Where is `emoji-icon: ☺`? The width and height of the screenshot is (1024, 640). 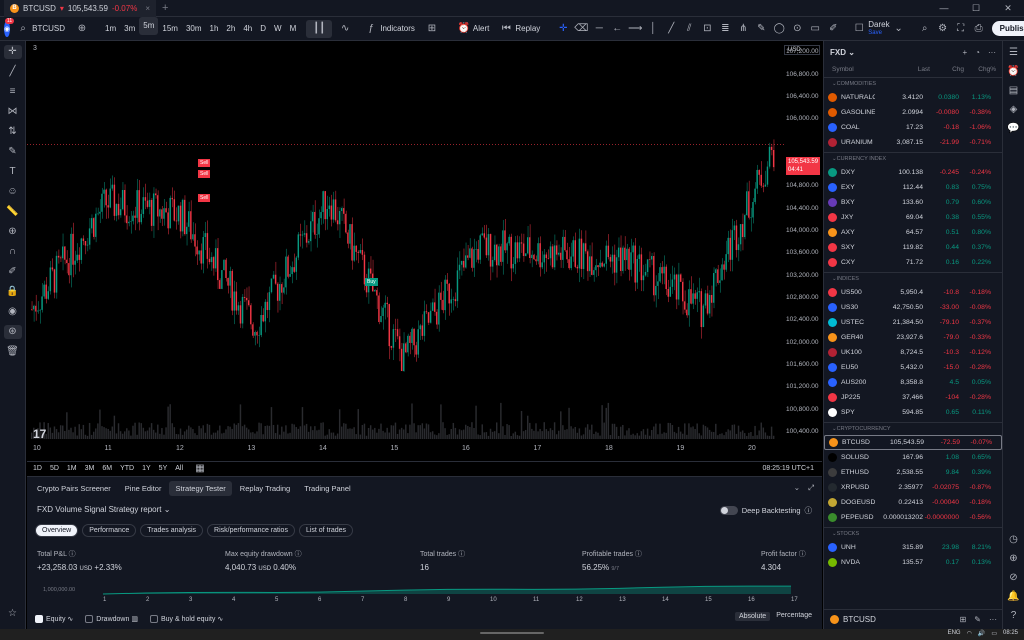 emoji-icon: ☺ is located at coordinates (12, 191).